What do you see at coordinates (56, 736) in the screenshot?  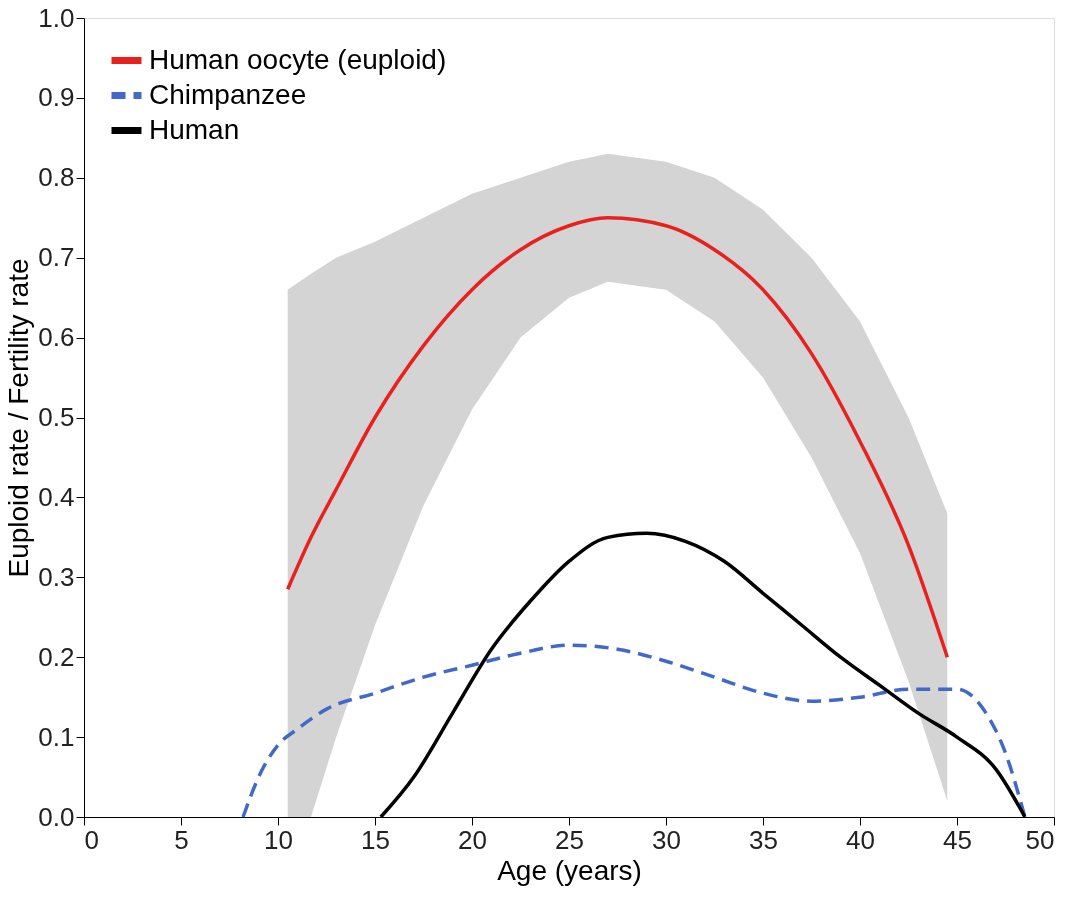 I see `y-tick-label: 0.1` at bounding box center [56, 736].